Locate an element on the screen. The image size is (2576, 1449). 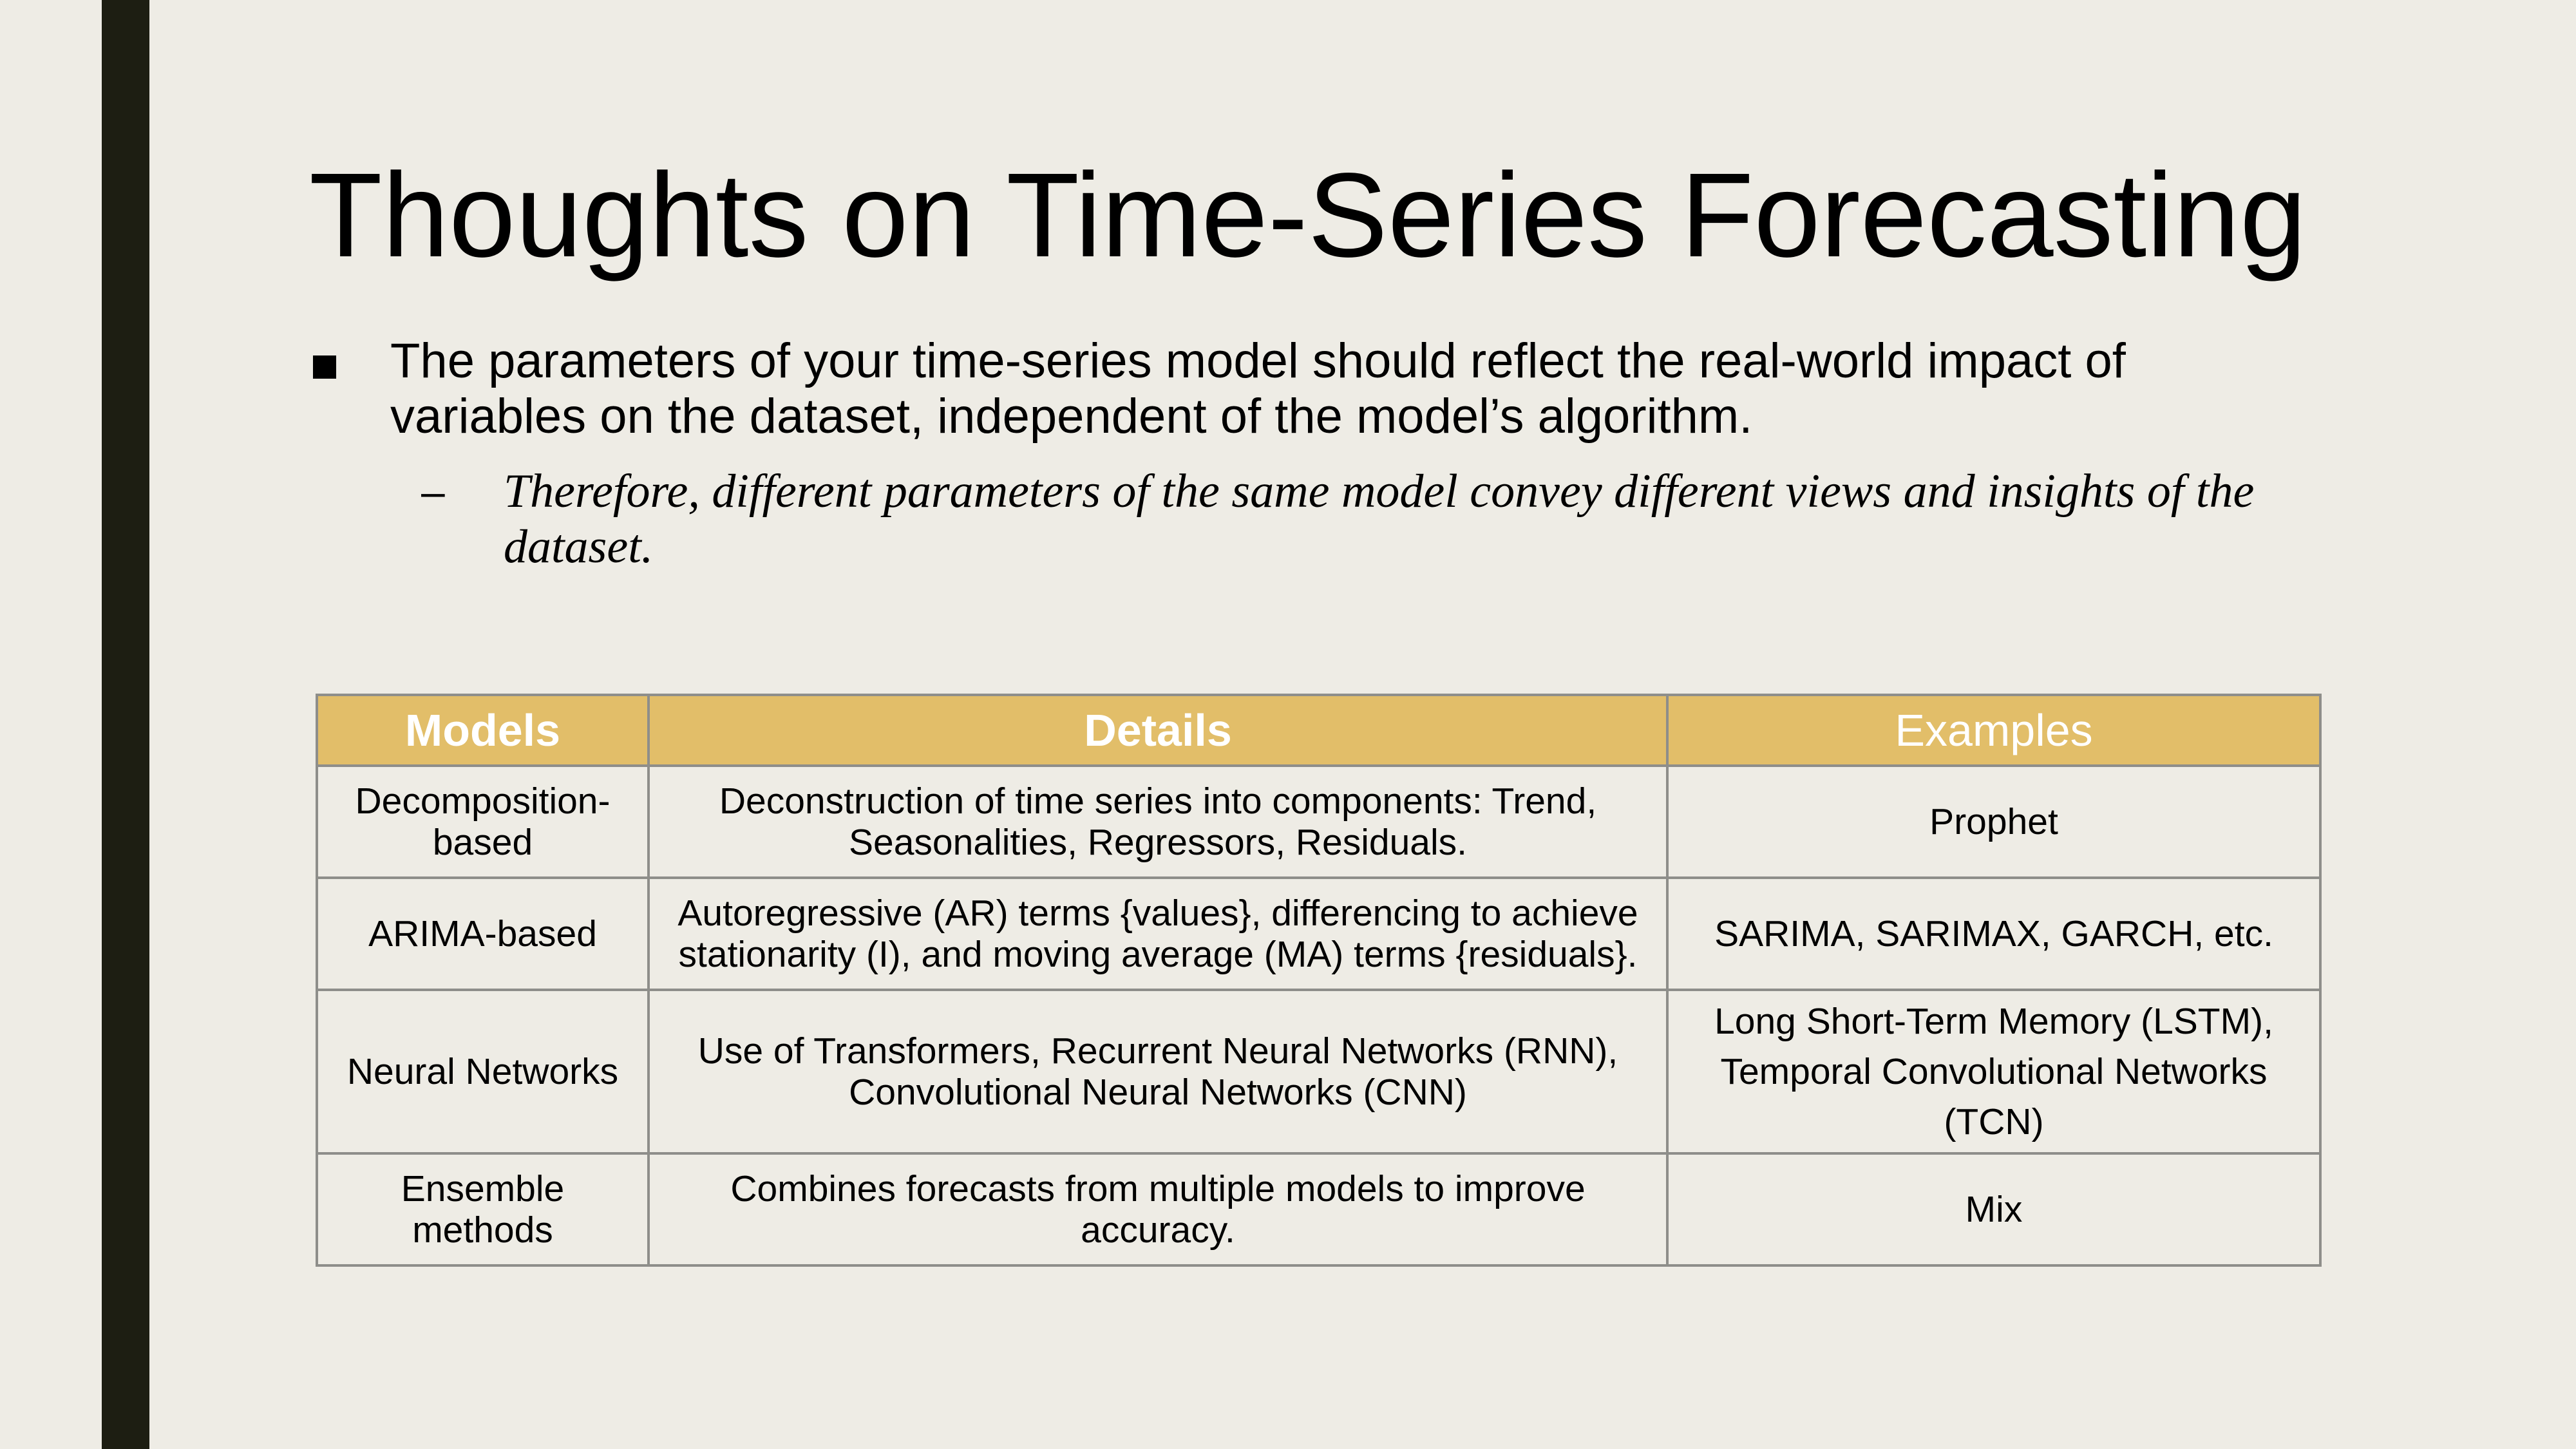
header-models: Models is located at coordinates (483, 730).